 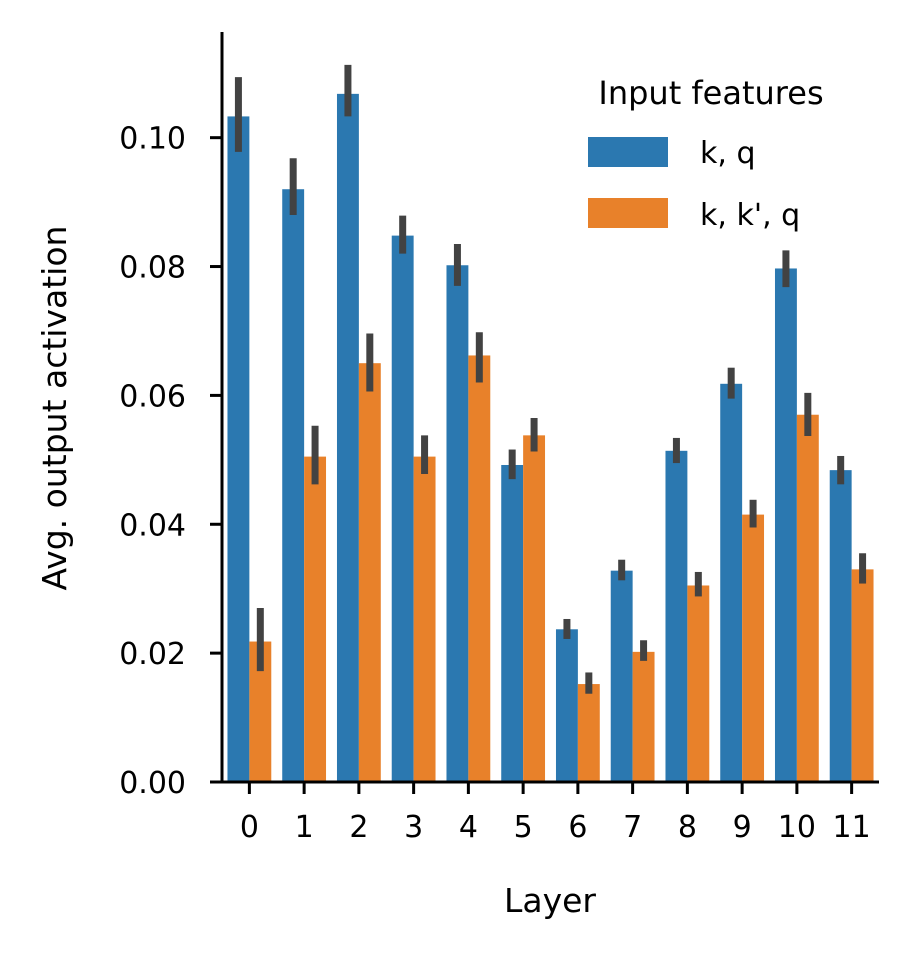 I want to click on x-tick-label: 4, so click(x=468, y=827).